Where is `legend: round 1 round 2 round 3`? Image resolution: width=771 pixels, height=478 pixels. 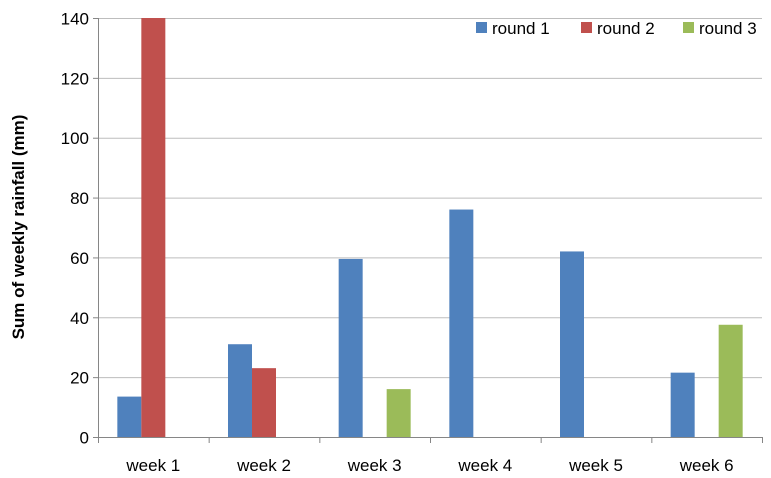
legend: round 1 round 2 round 3 is located at coordinates (616, 28).